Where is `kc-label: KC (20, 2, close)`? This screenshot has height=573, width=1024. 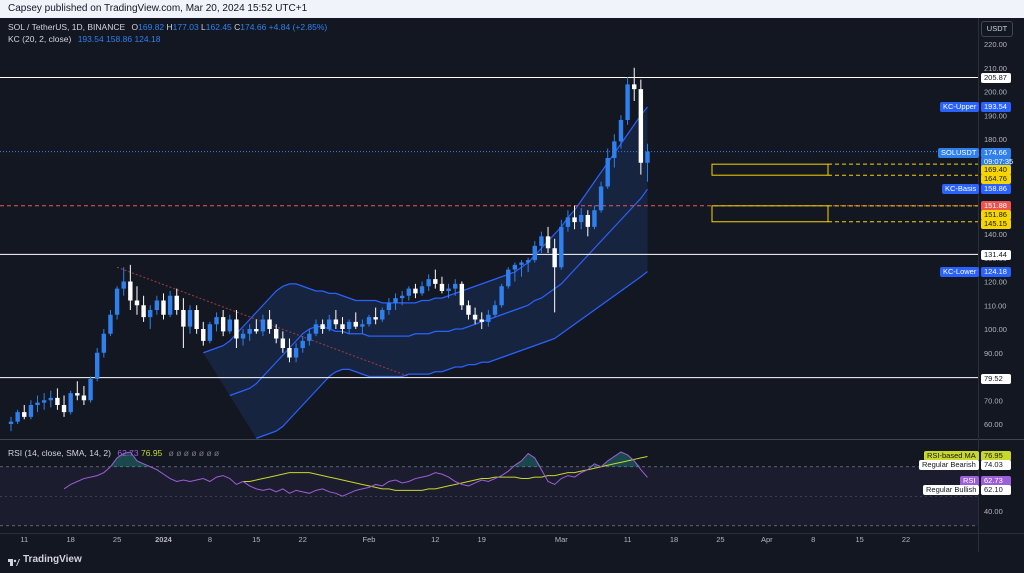 kc-label: KC (20, 2, close) is located at coordinates (40, 39).